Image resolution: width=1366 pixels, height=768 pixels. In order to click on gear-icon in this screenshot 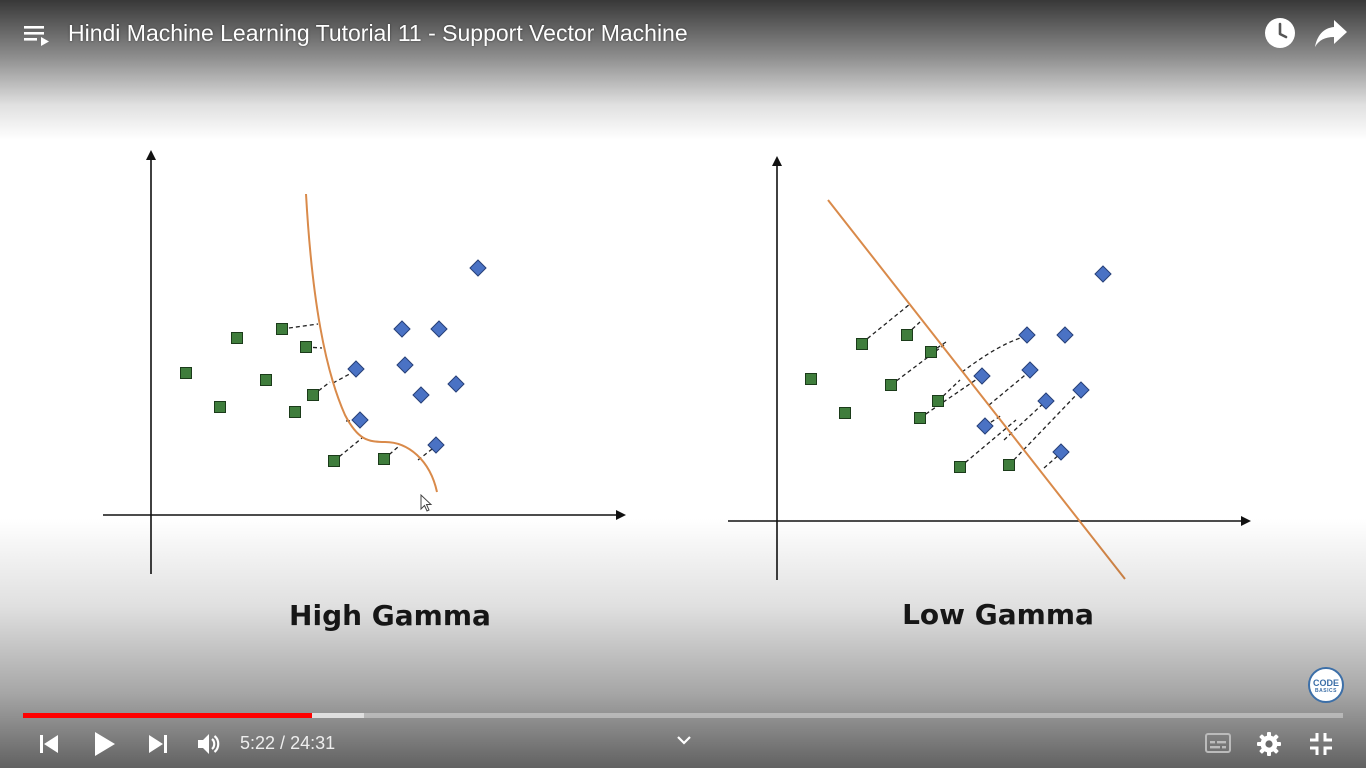, I will do `click(1269, 744)`.